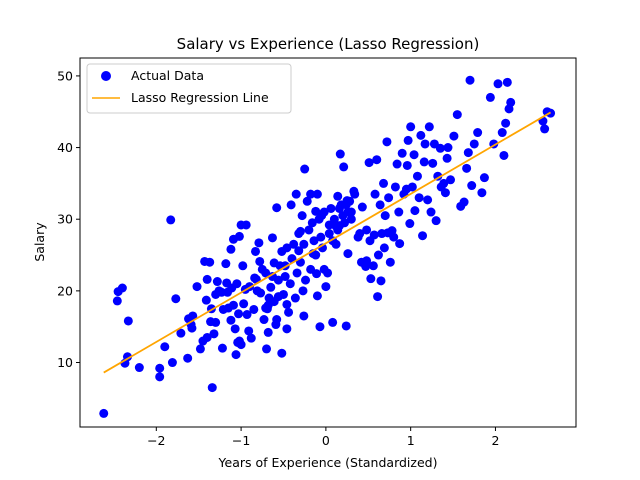  I want to click on x-axis-ticks: −2 −1 0 1 2, so click(323, 437).